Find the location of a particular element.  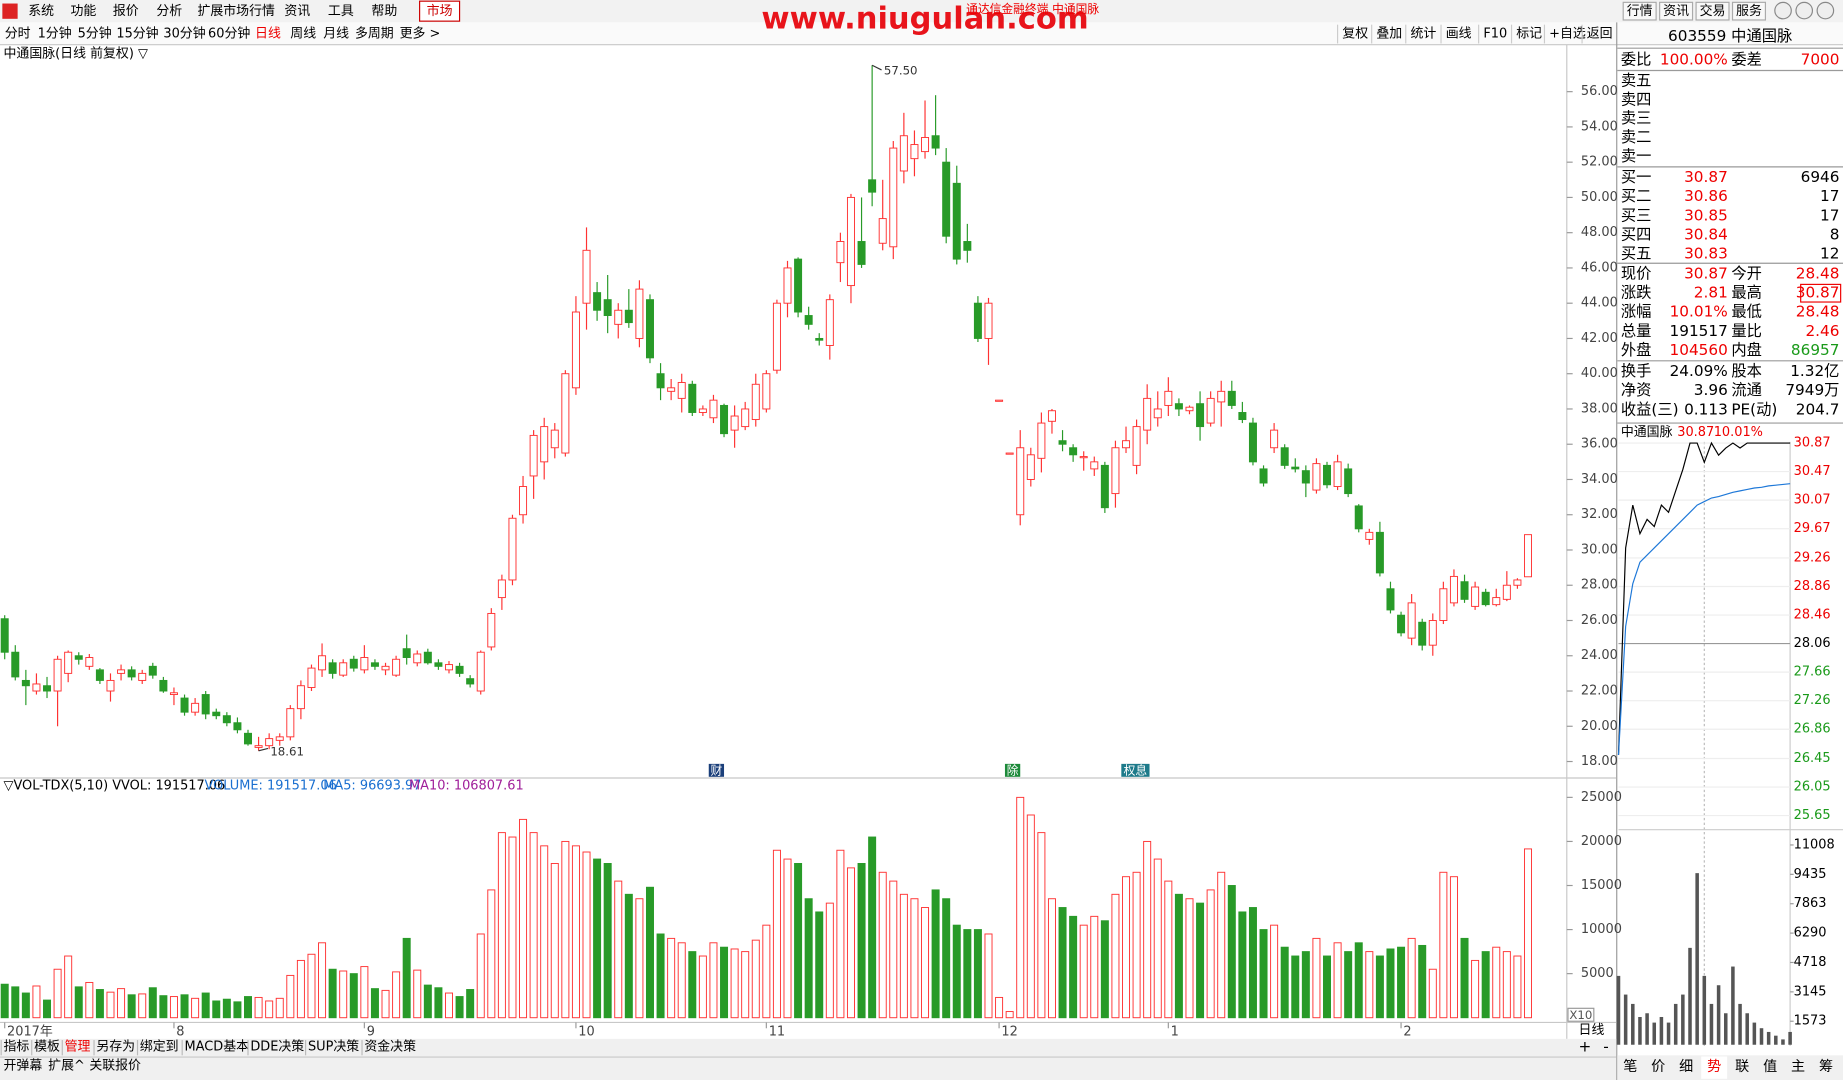

event-flag-label: 权息 is located at coordinates (1136, 770).